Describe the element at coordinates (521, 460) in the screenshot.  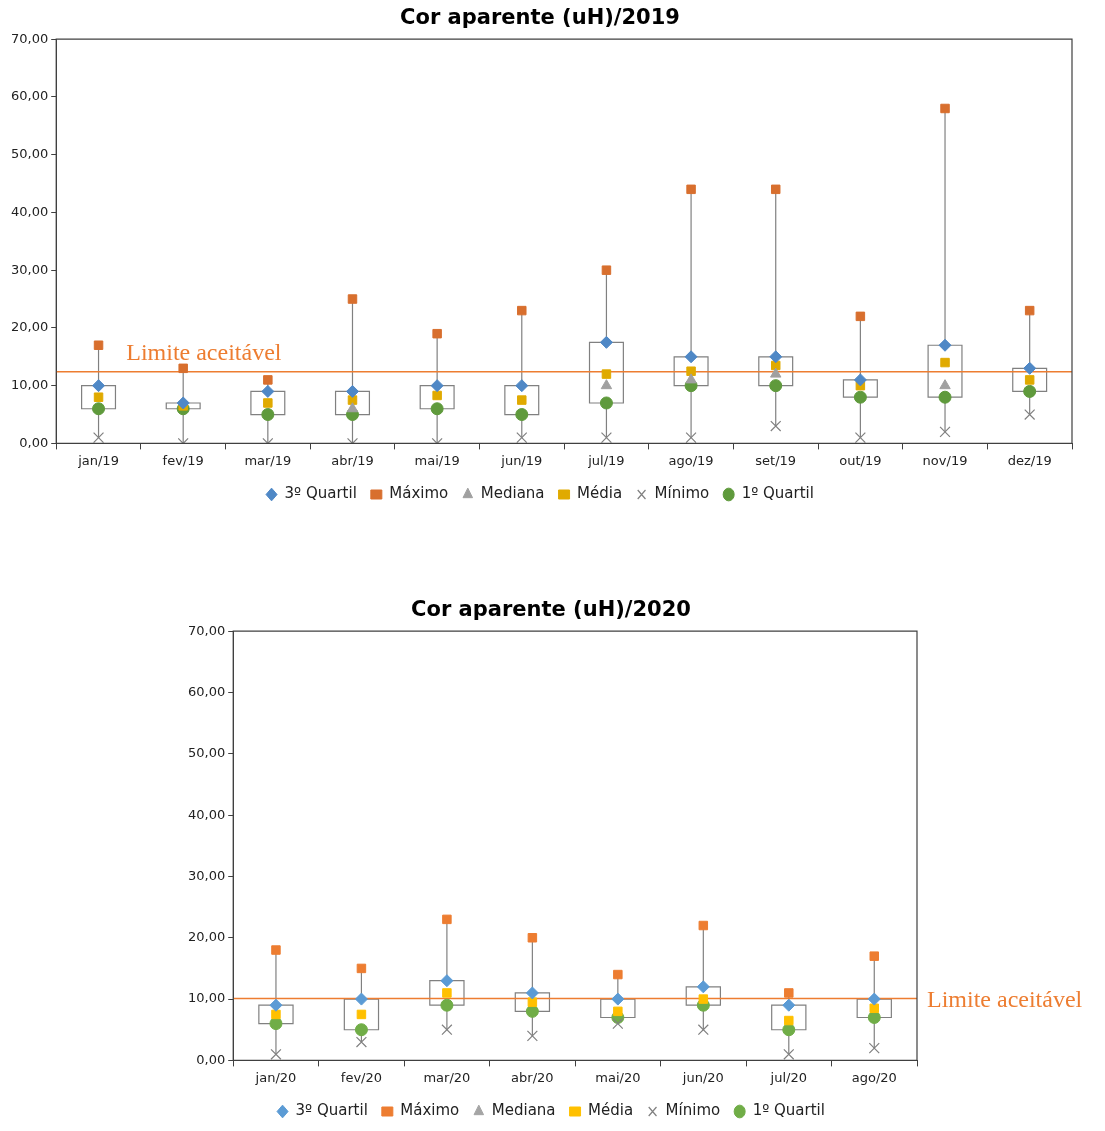
I see `x-tick-label: jun/19` at that location.